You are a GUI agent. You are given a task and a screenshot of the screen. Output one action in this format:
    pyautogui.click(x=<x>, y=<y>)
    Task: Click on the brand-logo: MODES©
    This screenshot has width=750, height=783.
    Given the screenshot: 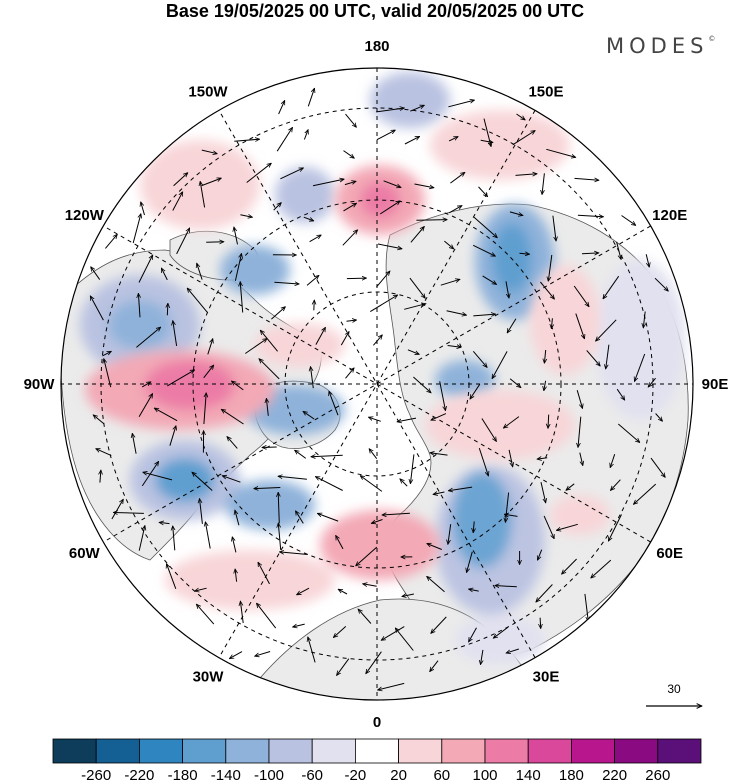 What is the action you would take?
    pyautogui.click(x=660, y=46)
    